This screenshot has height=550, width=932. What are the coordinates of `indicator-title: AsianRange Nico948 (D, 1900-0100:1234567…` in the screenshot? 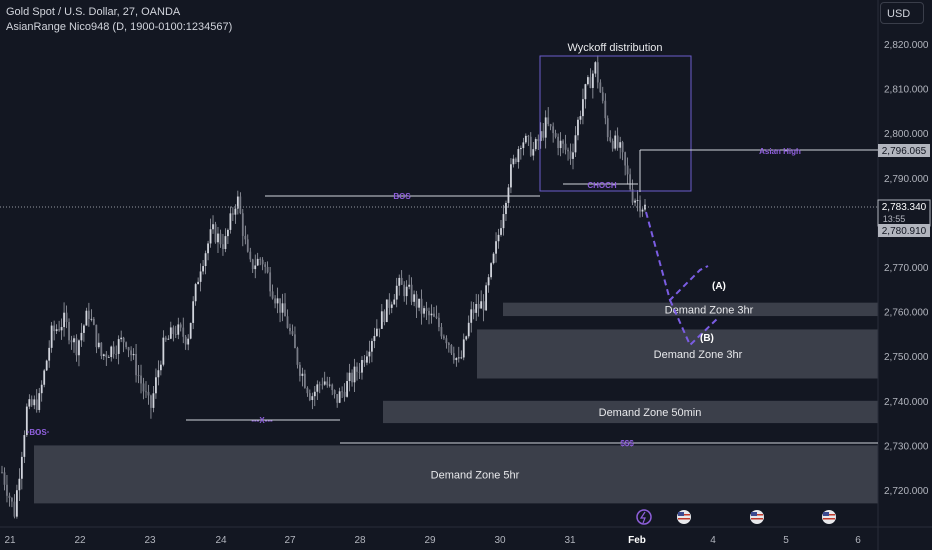 It's located at (119, 27).